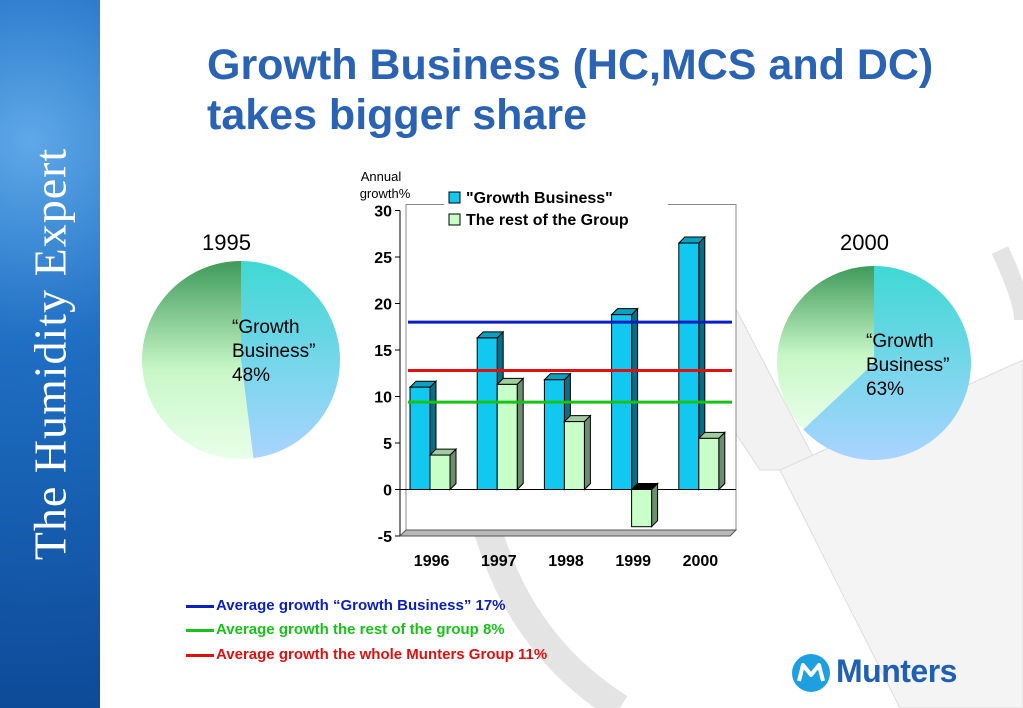 The image size is (1023, 708). Describe the element at coordinates (383, 258) in the screenshot. I see `y-tick-label: 25` at that location.